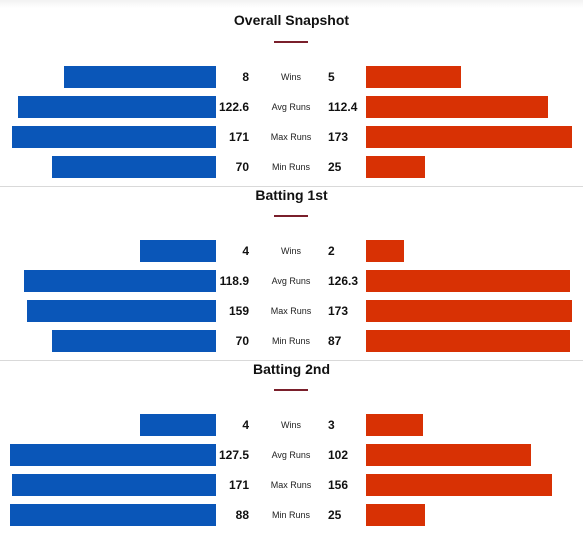  What do you see at coordinates (233, 107) in the screenshot?
I see `value-left: 122.6` at bounding box center [233, 107].